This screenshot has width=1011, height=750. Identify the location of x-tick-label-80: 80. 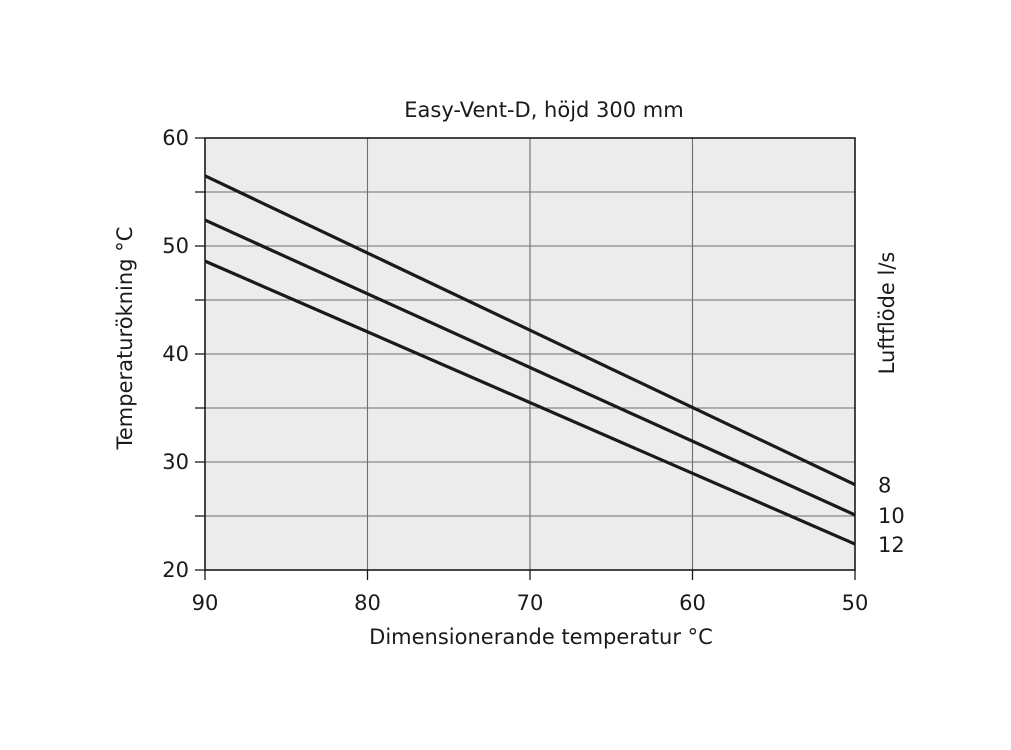
(367, 603).